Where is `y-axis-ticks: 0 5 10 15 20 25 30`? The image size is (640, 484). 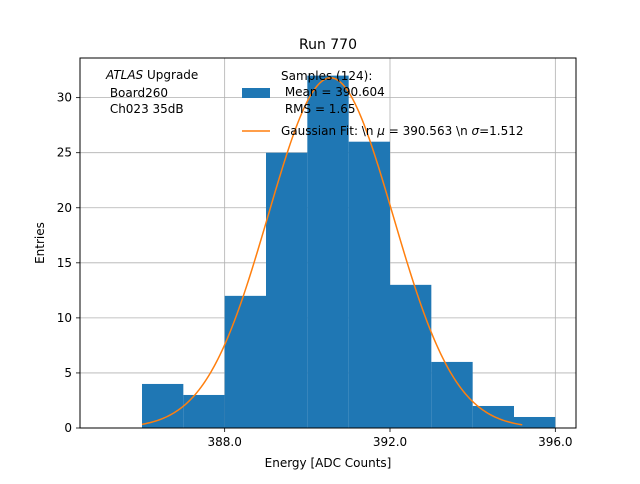
y-axis-ticks: 0 5 10 15 20 25 30 is located at coordinates (68, 263).